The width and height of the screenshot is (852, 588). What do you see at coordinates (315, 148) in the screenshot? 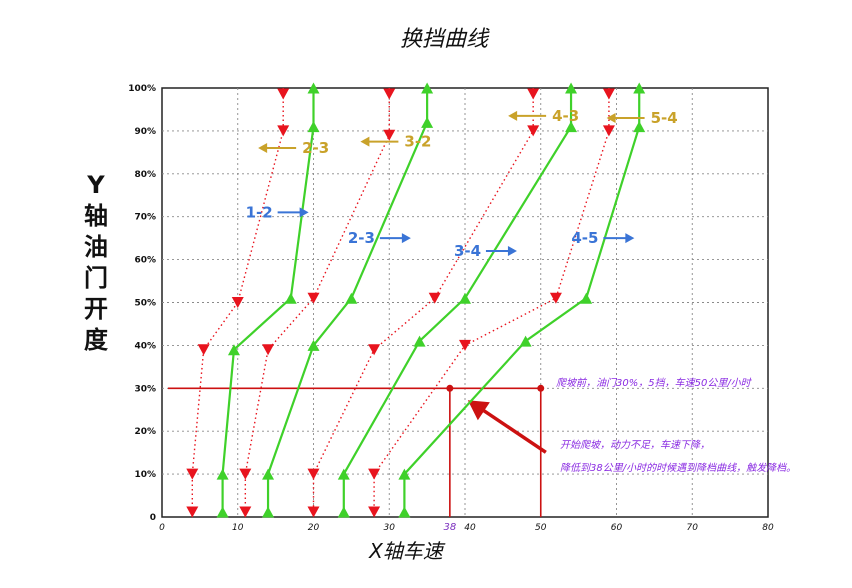
I see `downshift-label-2-3: 2-3` at bounding box center [315, 148].